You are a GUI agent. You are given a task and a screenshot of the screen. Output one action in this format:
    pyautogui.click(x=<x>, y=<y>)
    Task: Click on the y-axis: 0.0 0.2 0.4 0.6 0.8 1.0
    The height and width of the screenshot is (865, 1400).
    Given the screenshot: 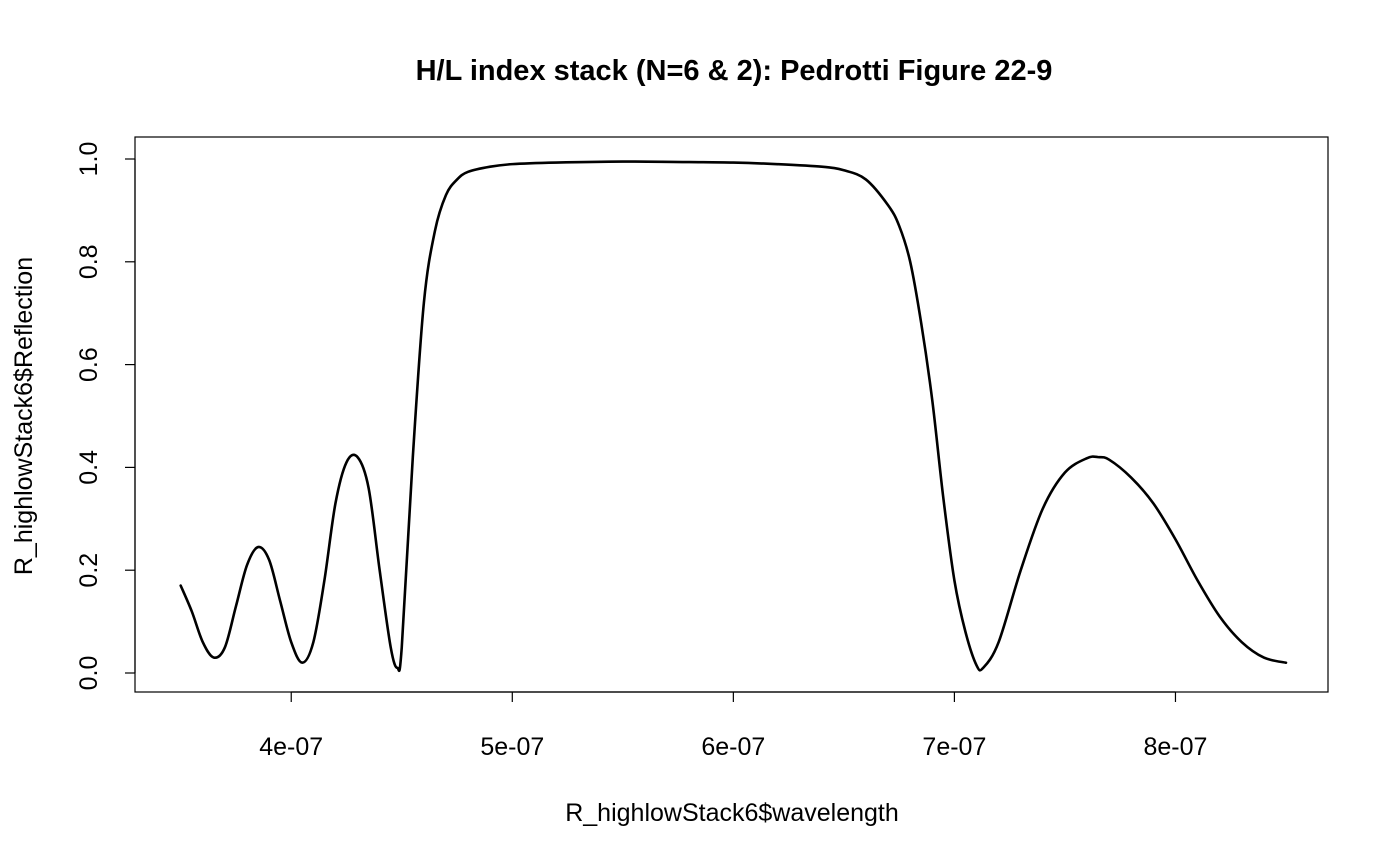 What is the action you would take?
    pyautogui.click(x=105, y=416)
    